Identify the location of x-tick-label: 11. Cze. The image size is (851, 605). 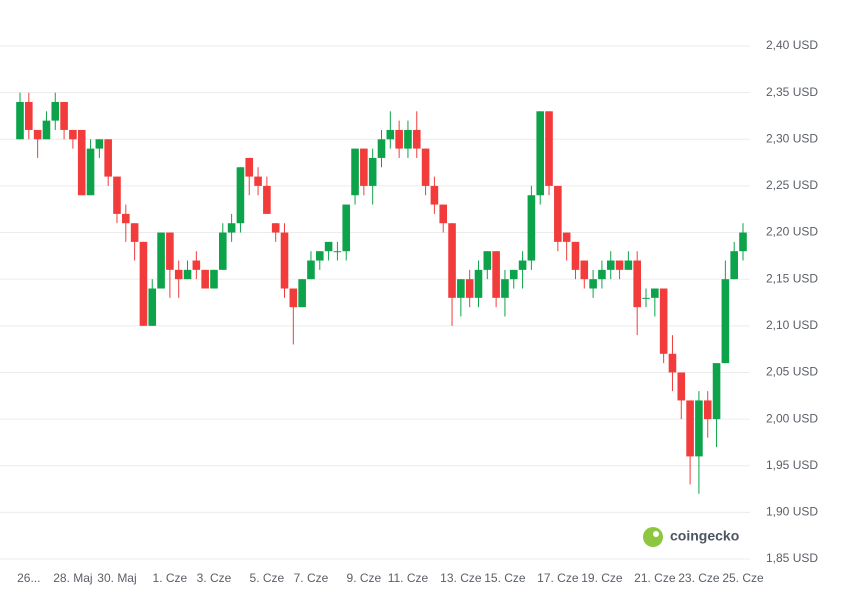
(408, 578).